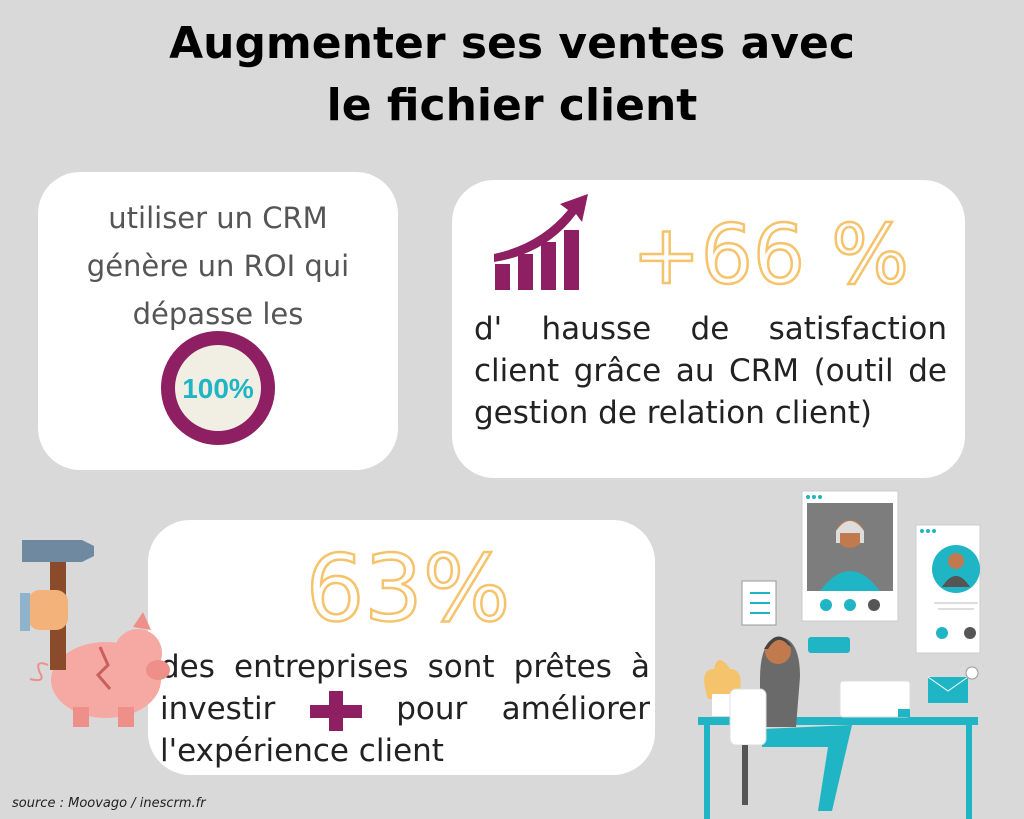  I want to click on roi-badge: 100%, so click(218, 388).